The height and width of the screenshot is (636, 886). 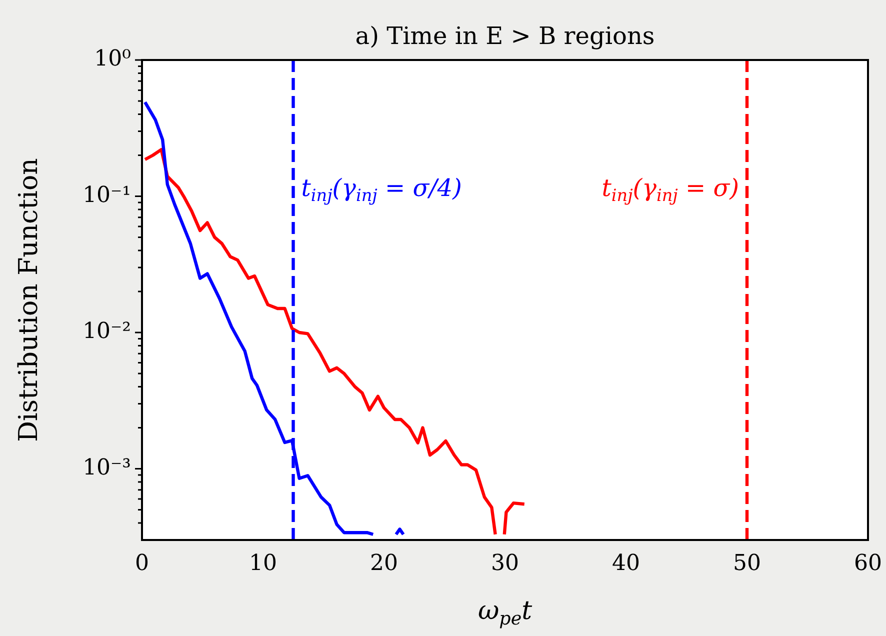 What do you see at coordinates (106, 195) in the screenshot?
I see `y-tick-label: 10⁻¹` at bounding box center [106, 195].